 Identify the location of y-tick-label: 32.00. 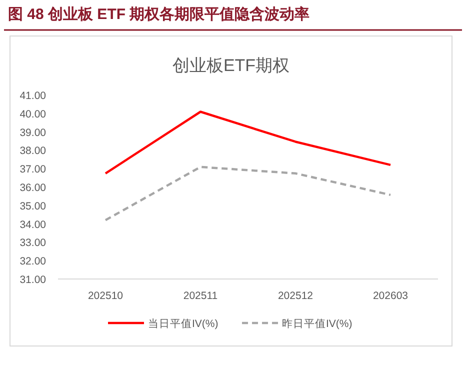
(33, 262).